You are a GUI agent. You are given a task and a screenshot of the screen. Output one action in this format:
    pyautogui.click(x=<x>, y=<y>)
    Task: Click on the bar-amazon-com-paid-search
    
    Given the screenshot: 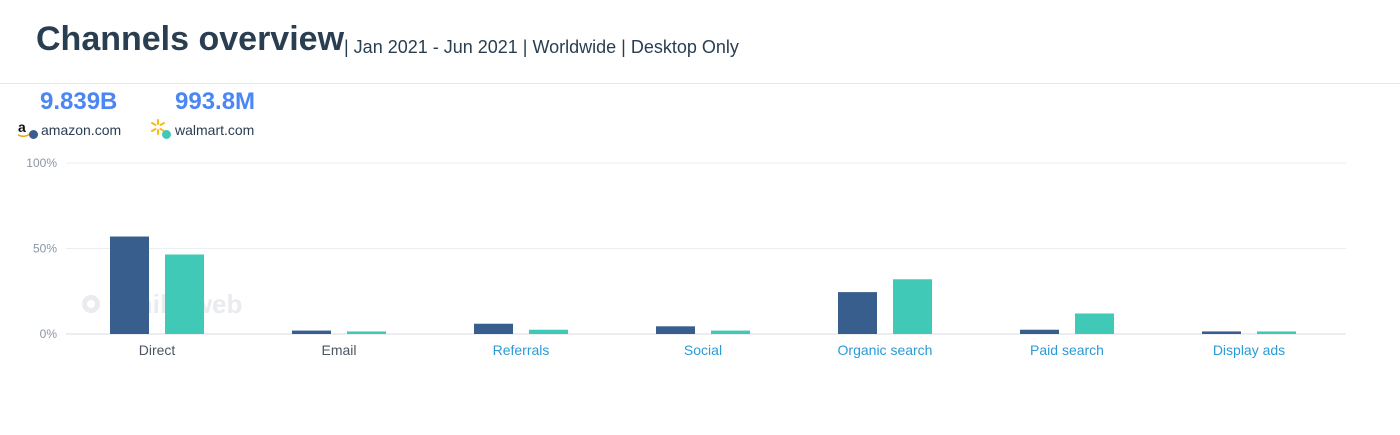 What is the action you would take?
    pyautogui.click(x=1039, y=331)
    